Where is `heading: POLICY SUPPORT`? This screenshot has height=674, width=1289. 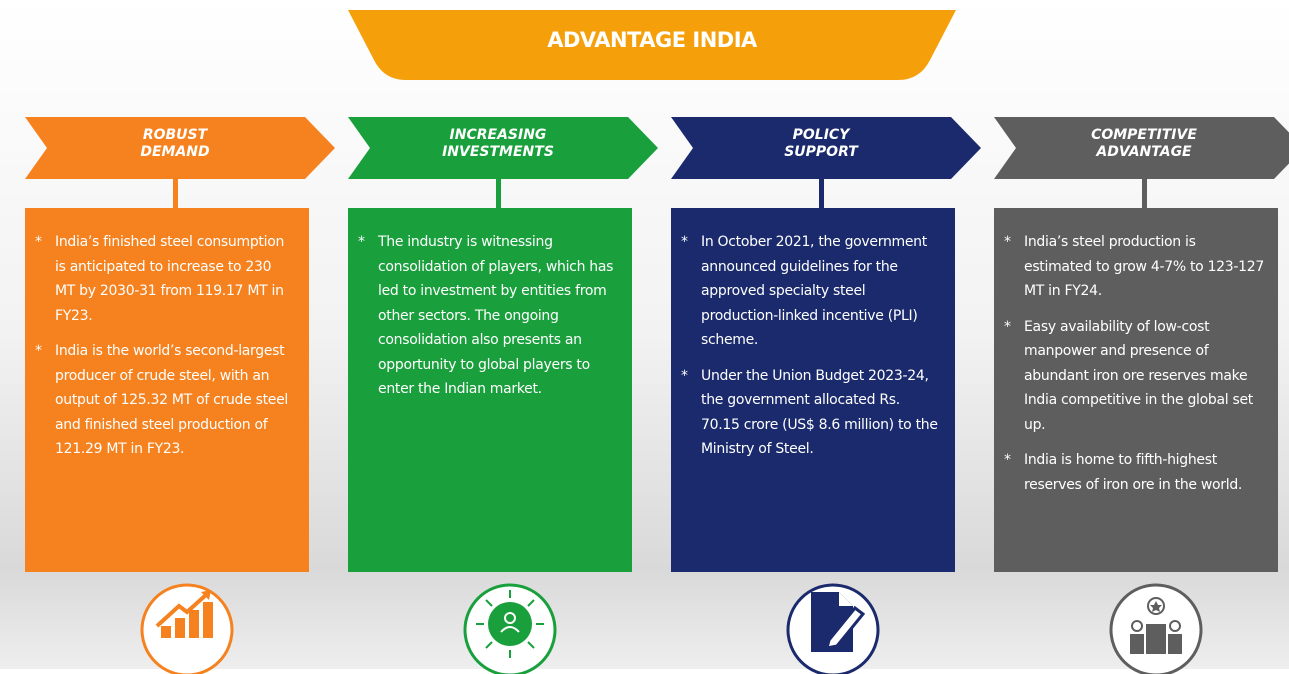 heading: POLICY SUPPORT is located at coordinates (821, 144).